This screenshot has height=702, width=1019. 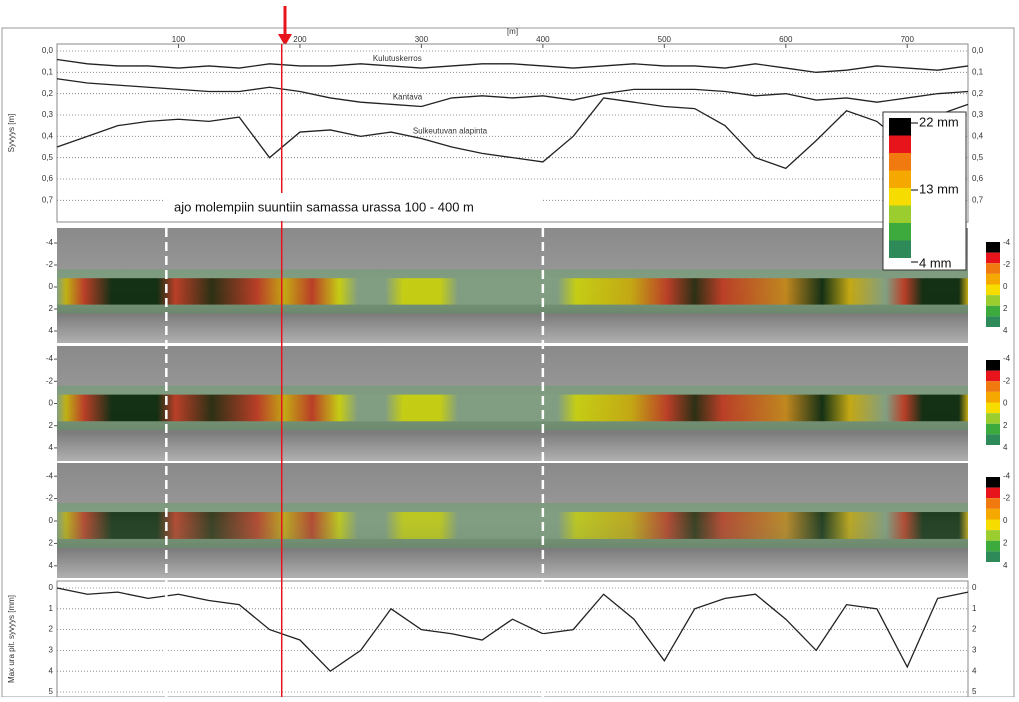 What do you see at coordinates (422, 39) in the screenshot?
I see `x-tick-label: 300` at bounding box center [422, 39].